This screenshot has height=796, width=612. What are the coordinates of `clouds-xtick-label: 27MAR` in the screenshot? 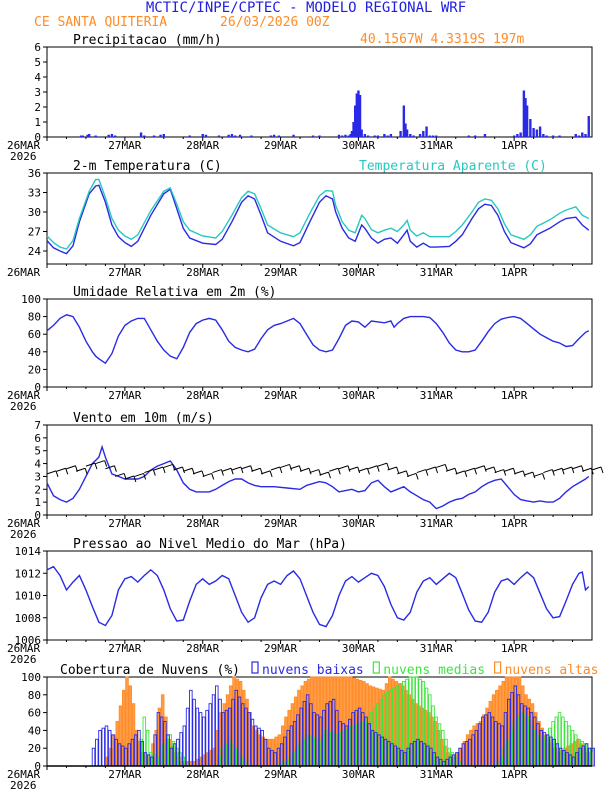 It's located at (124, 774).